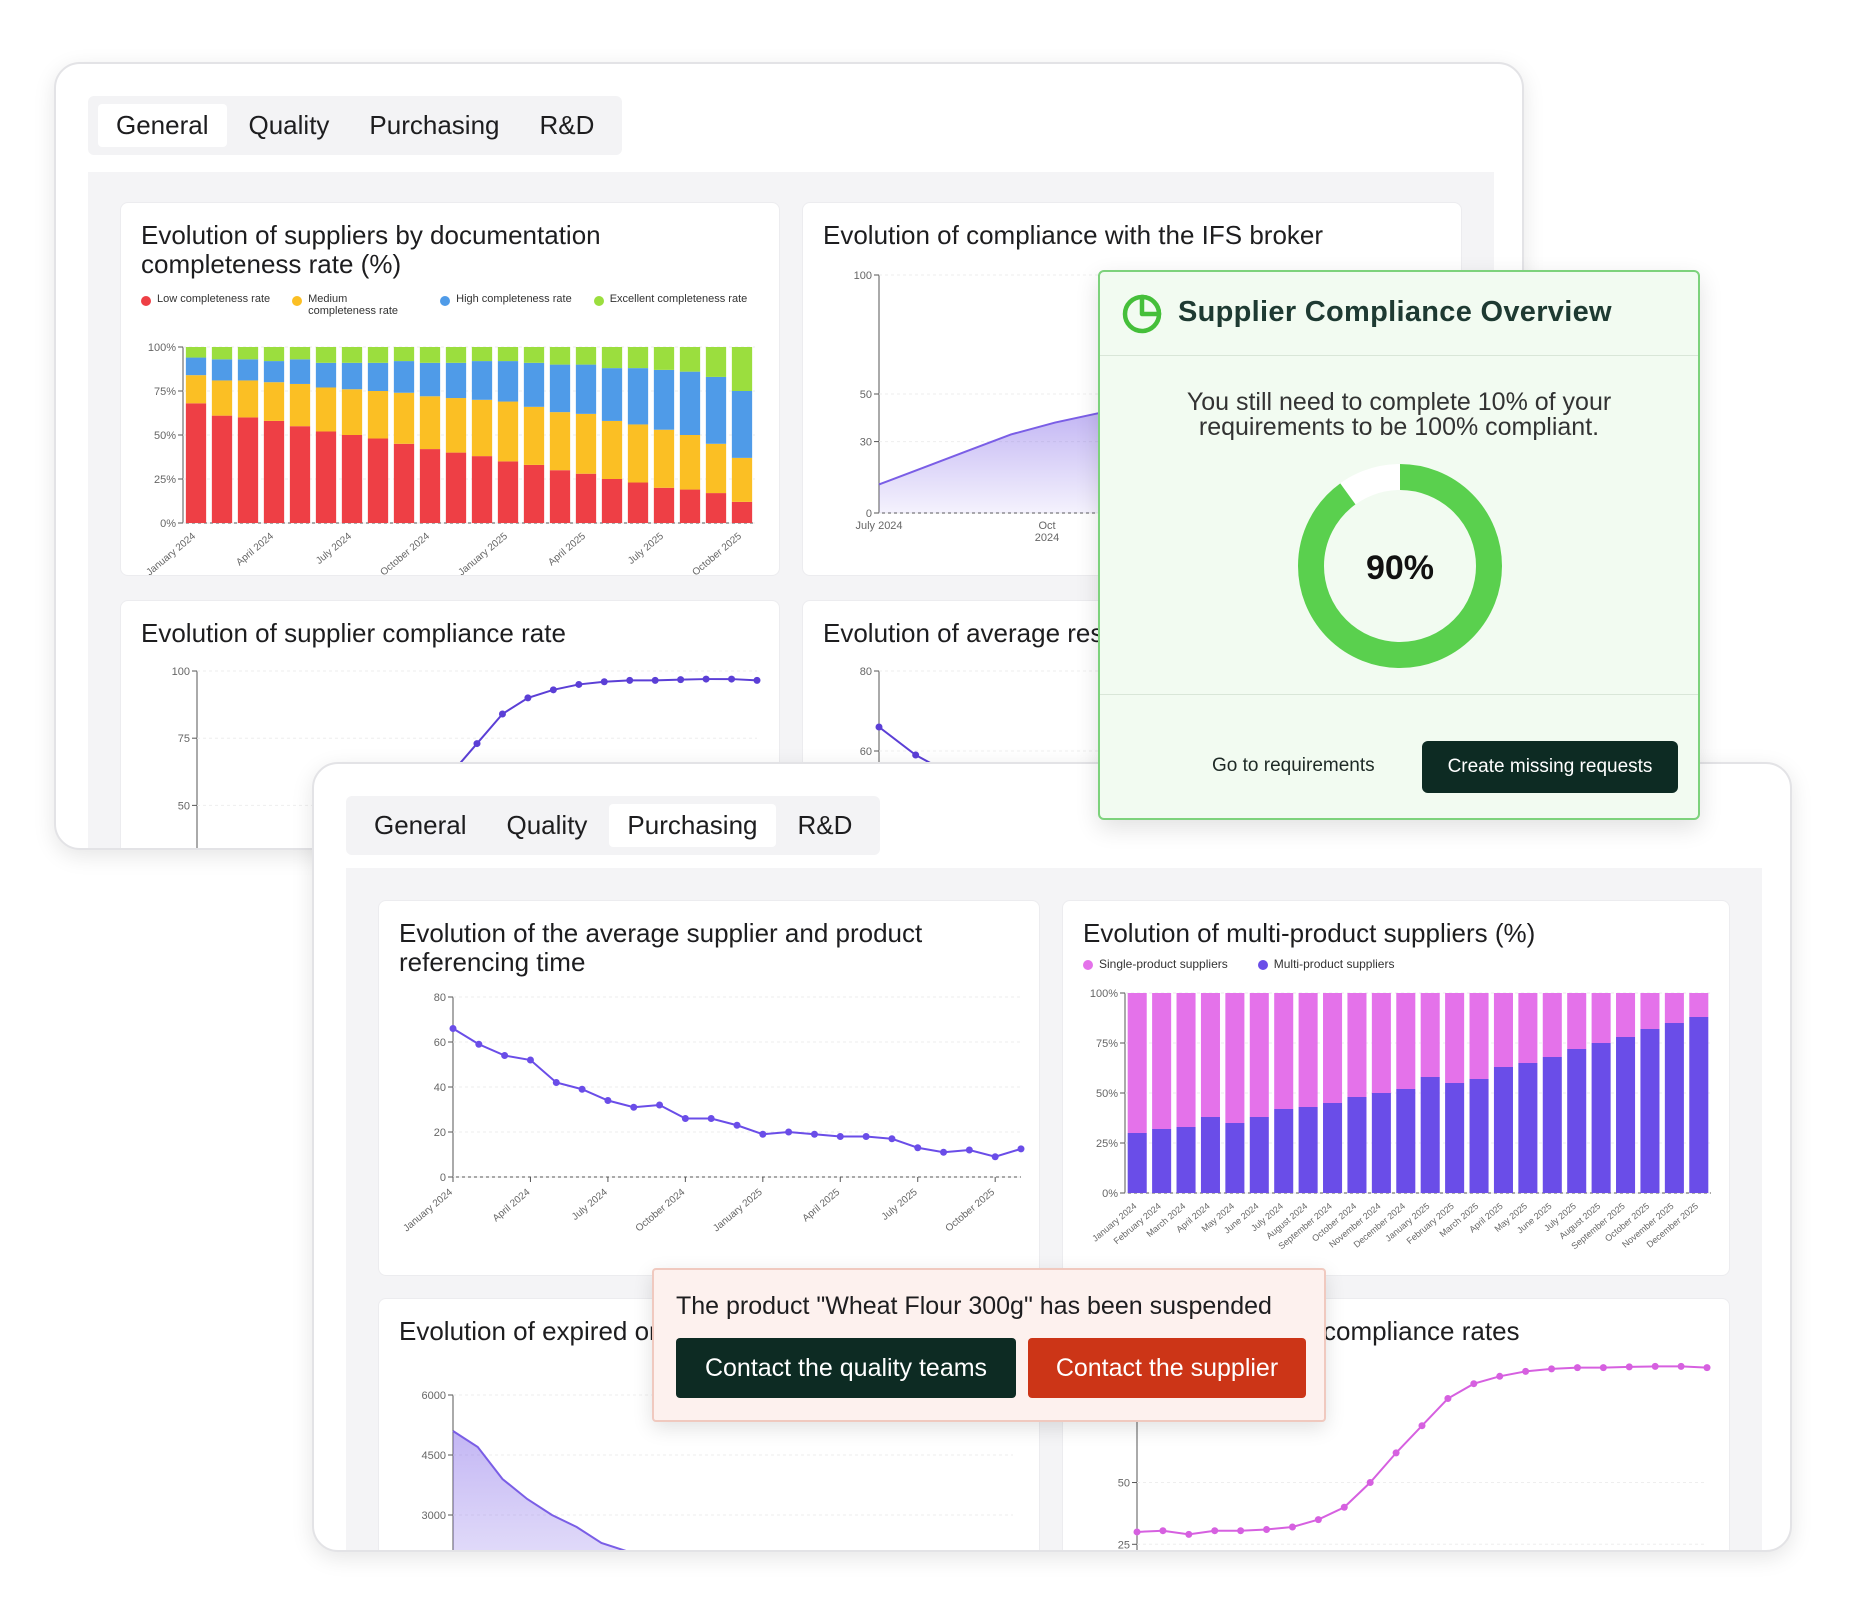 Image resolution: width=1870 pixels, height=1615 pixels. I want to click on x-tick-label: January 2025, so click(738, 1211).